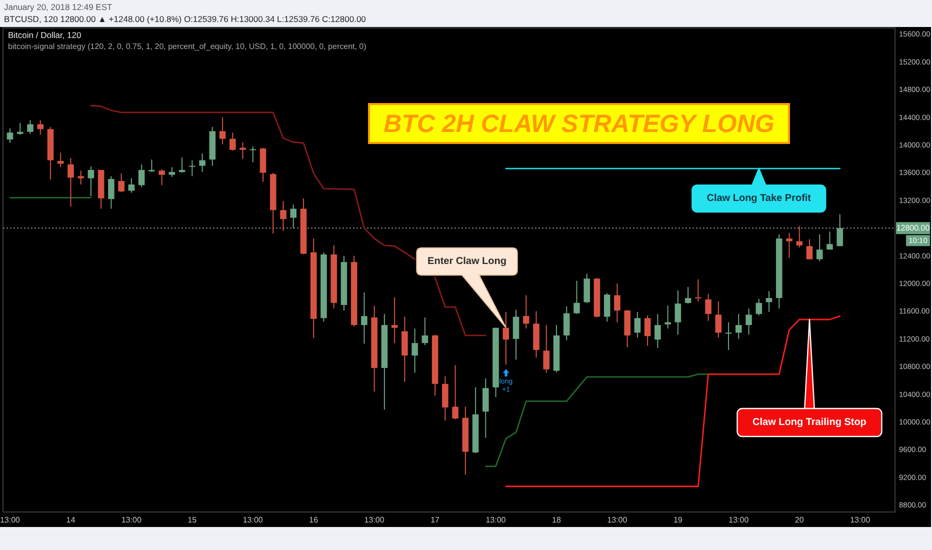 The image size is (932, 550). I want to click on x-tick-label: 15, so click(193, 520).